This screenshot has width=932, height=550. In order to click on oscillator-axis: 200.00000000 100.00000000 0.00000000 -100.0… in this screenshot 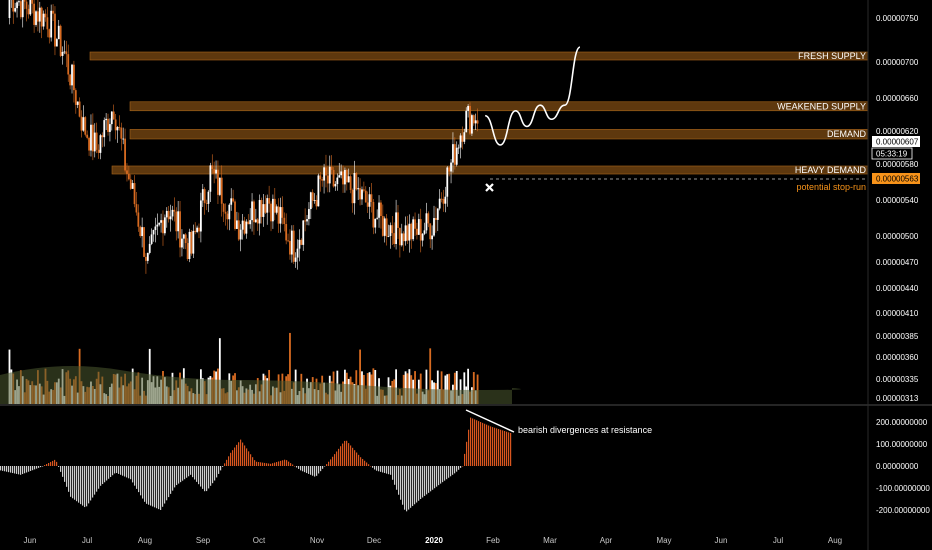, I will do `click(903, 466)`.